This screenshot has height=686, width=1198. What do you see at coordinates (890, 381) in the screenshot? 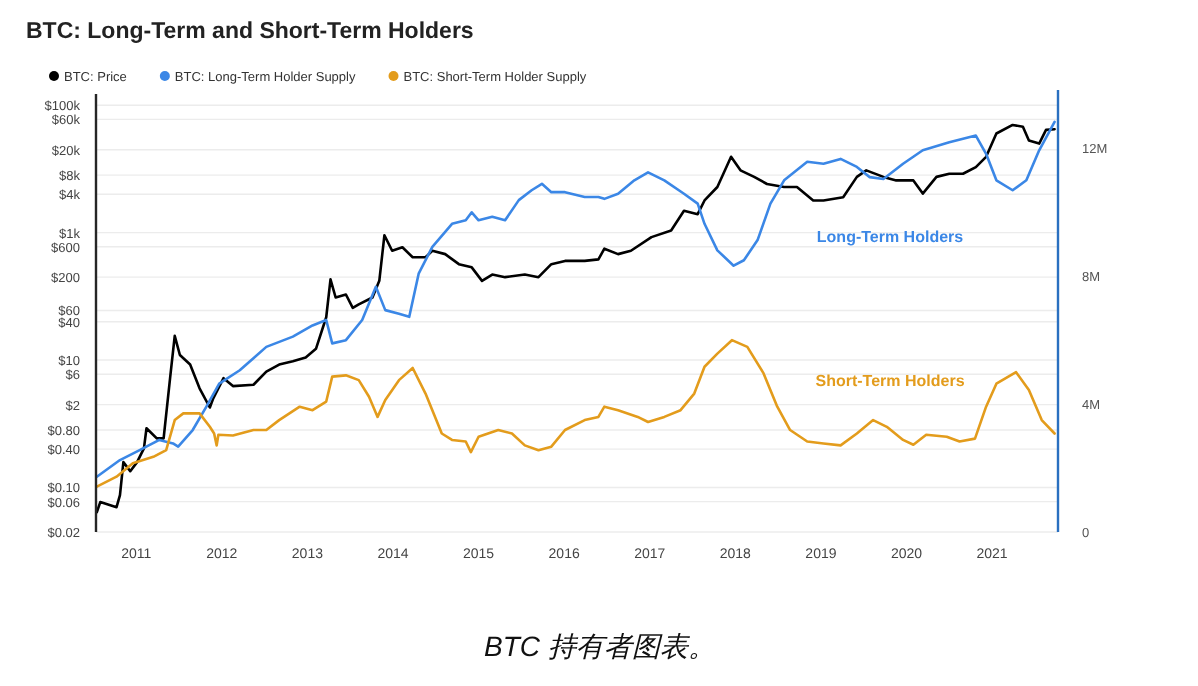
I see `annotation: Short-Term Holders` at bounding box center [890, 381].